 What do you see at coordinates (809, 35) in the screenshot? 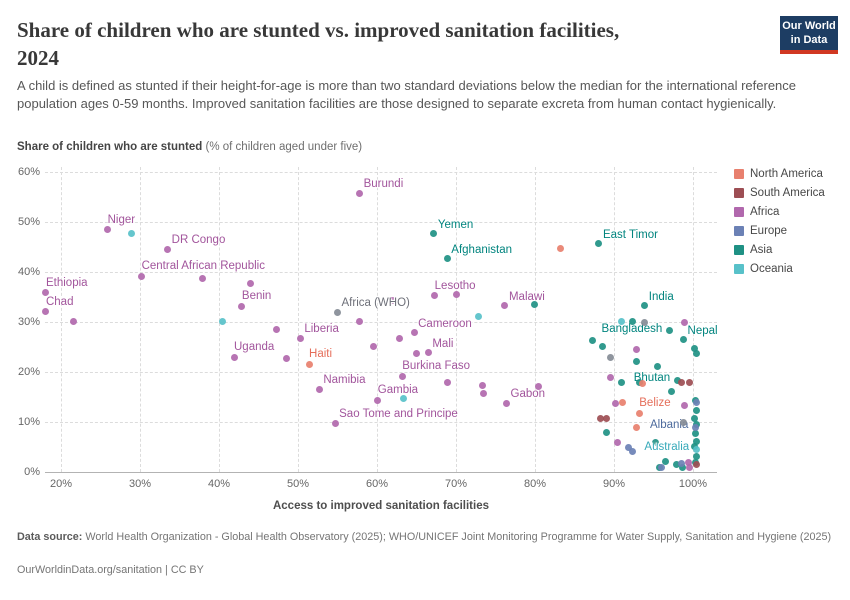
I see `owid-logo: Our World in Data` at bounding box center [809, 35].